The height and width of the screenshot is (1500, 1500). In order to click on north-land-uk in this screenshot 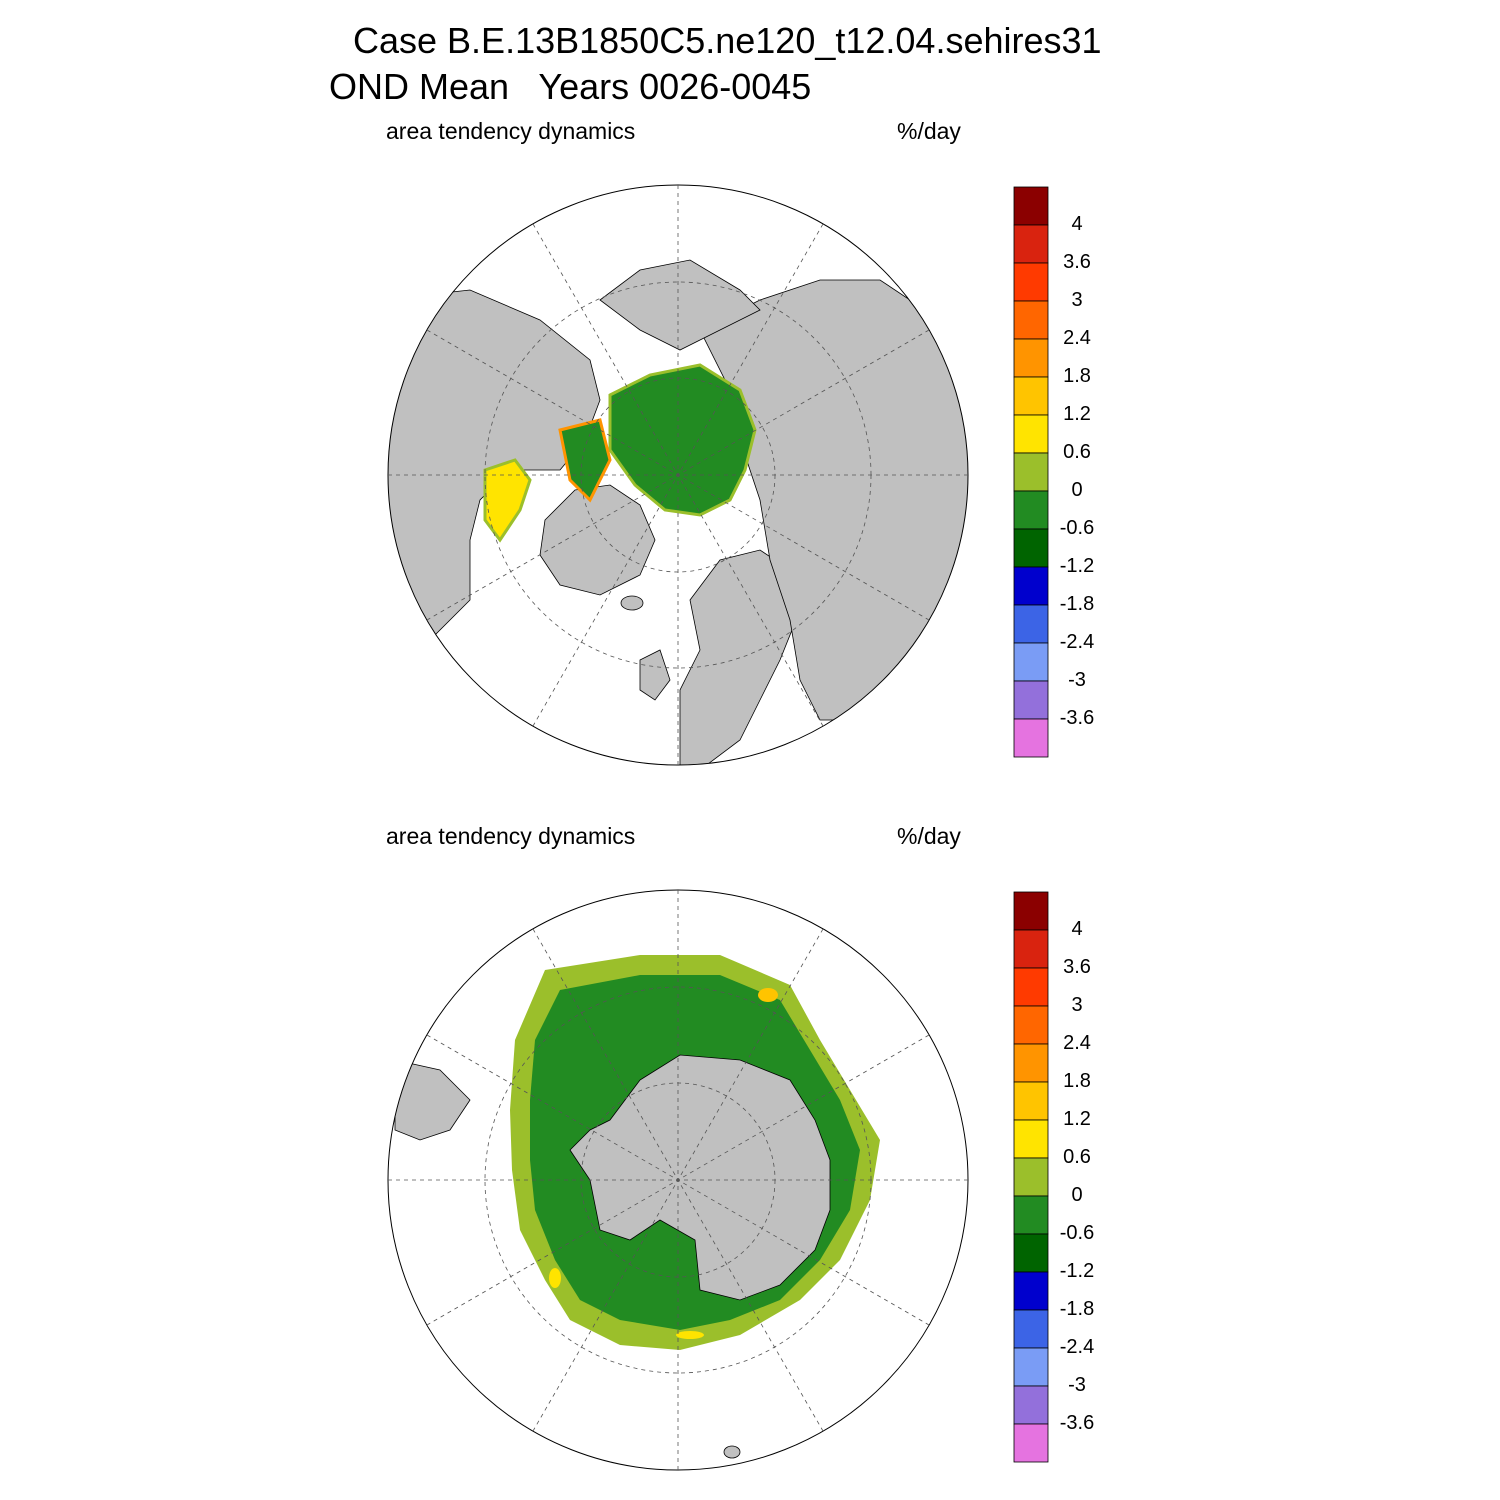, I will do `click(655, 675)`.